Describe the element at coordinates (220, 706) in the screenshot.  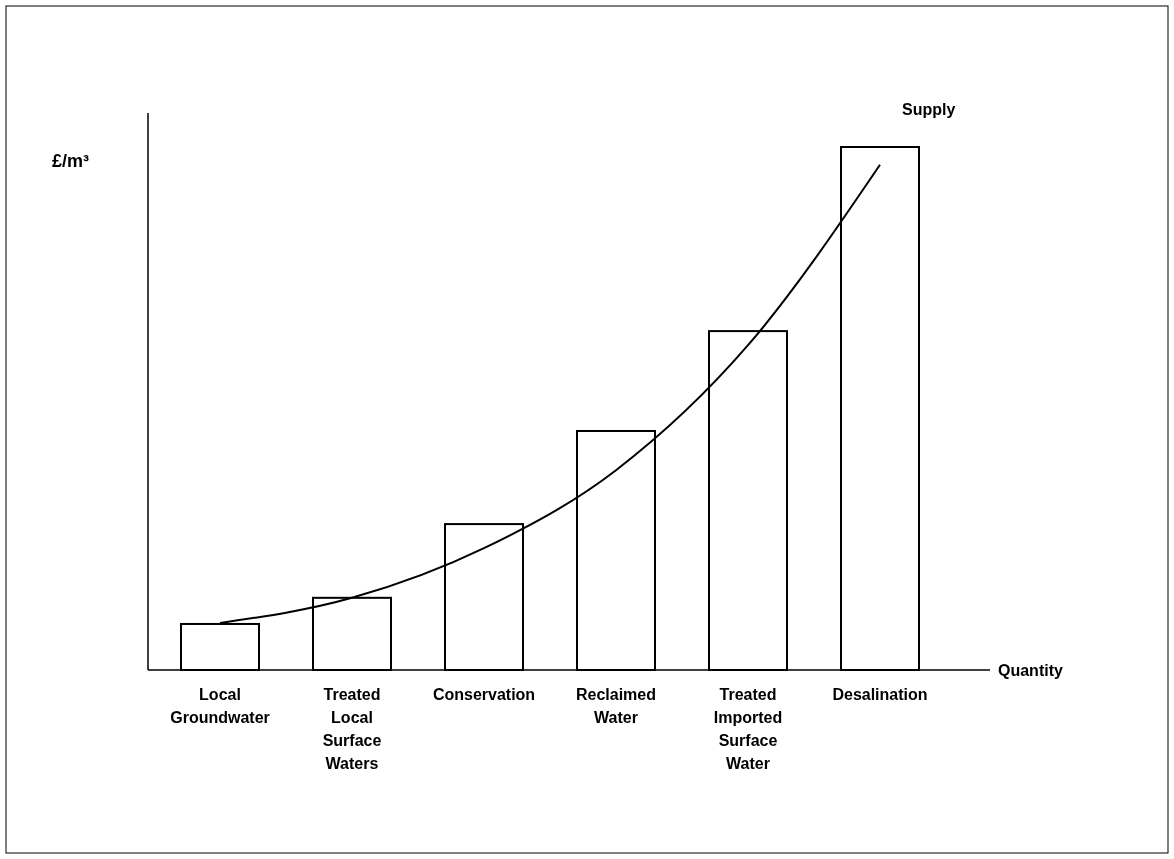
I see `x-tick-label: Local Groundwater` at that location.